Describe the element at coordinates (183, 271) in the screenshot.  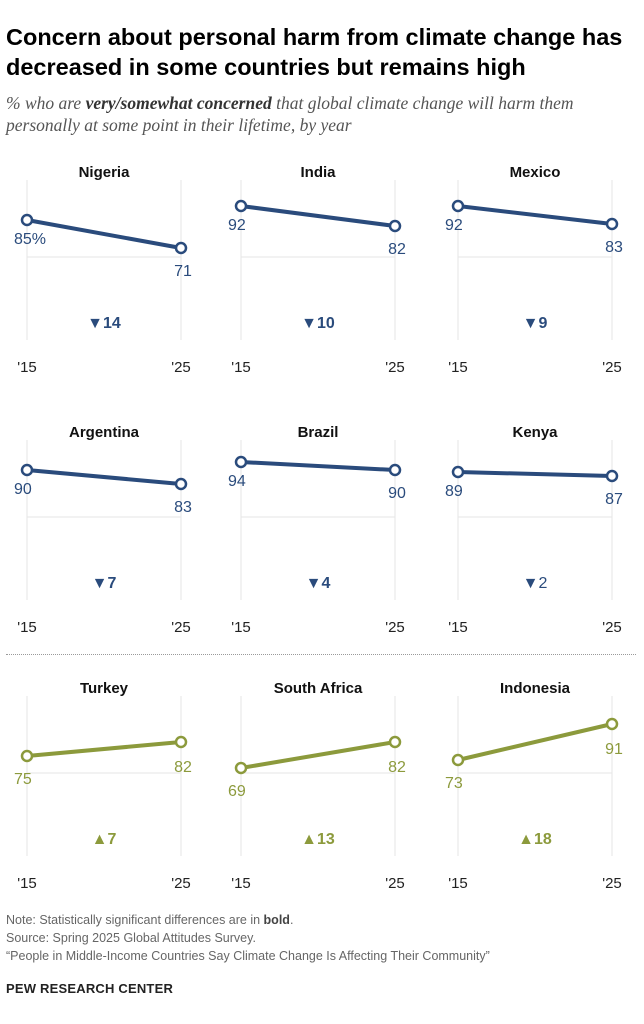
I see `data-label-2025: 71` at that location.